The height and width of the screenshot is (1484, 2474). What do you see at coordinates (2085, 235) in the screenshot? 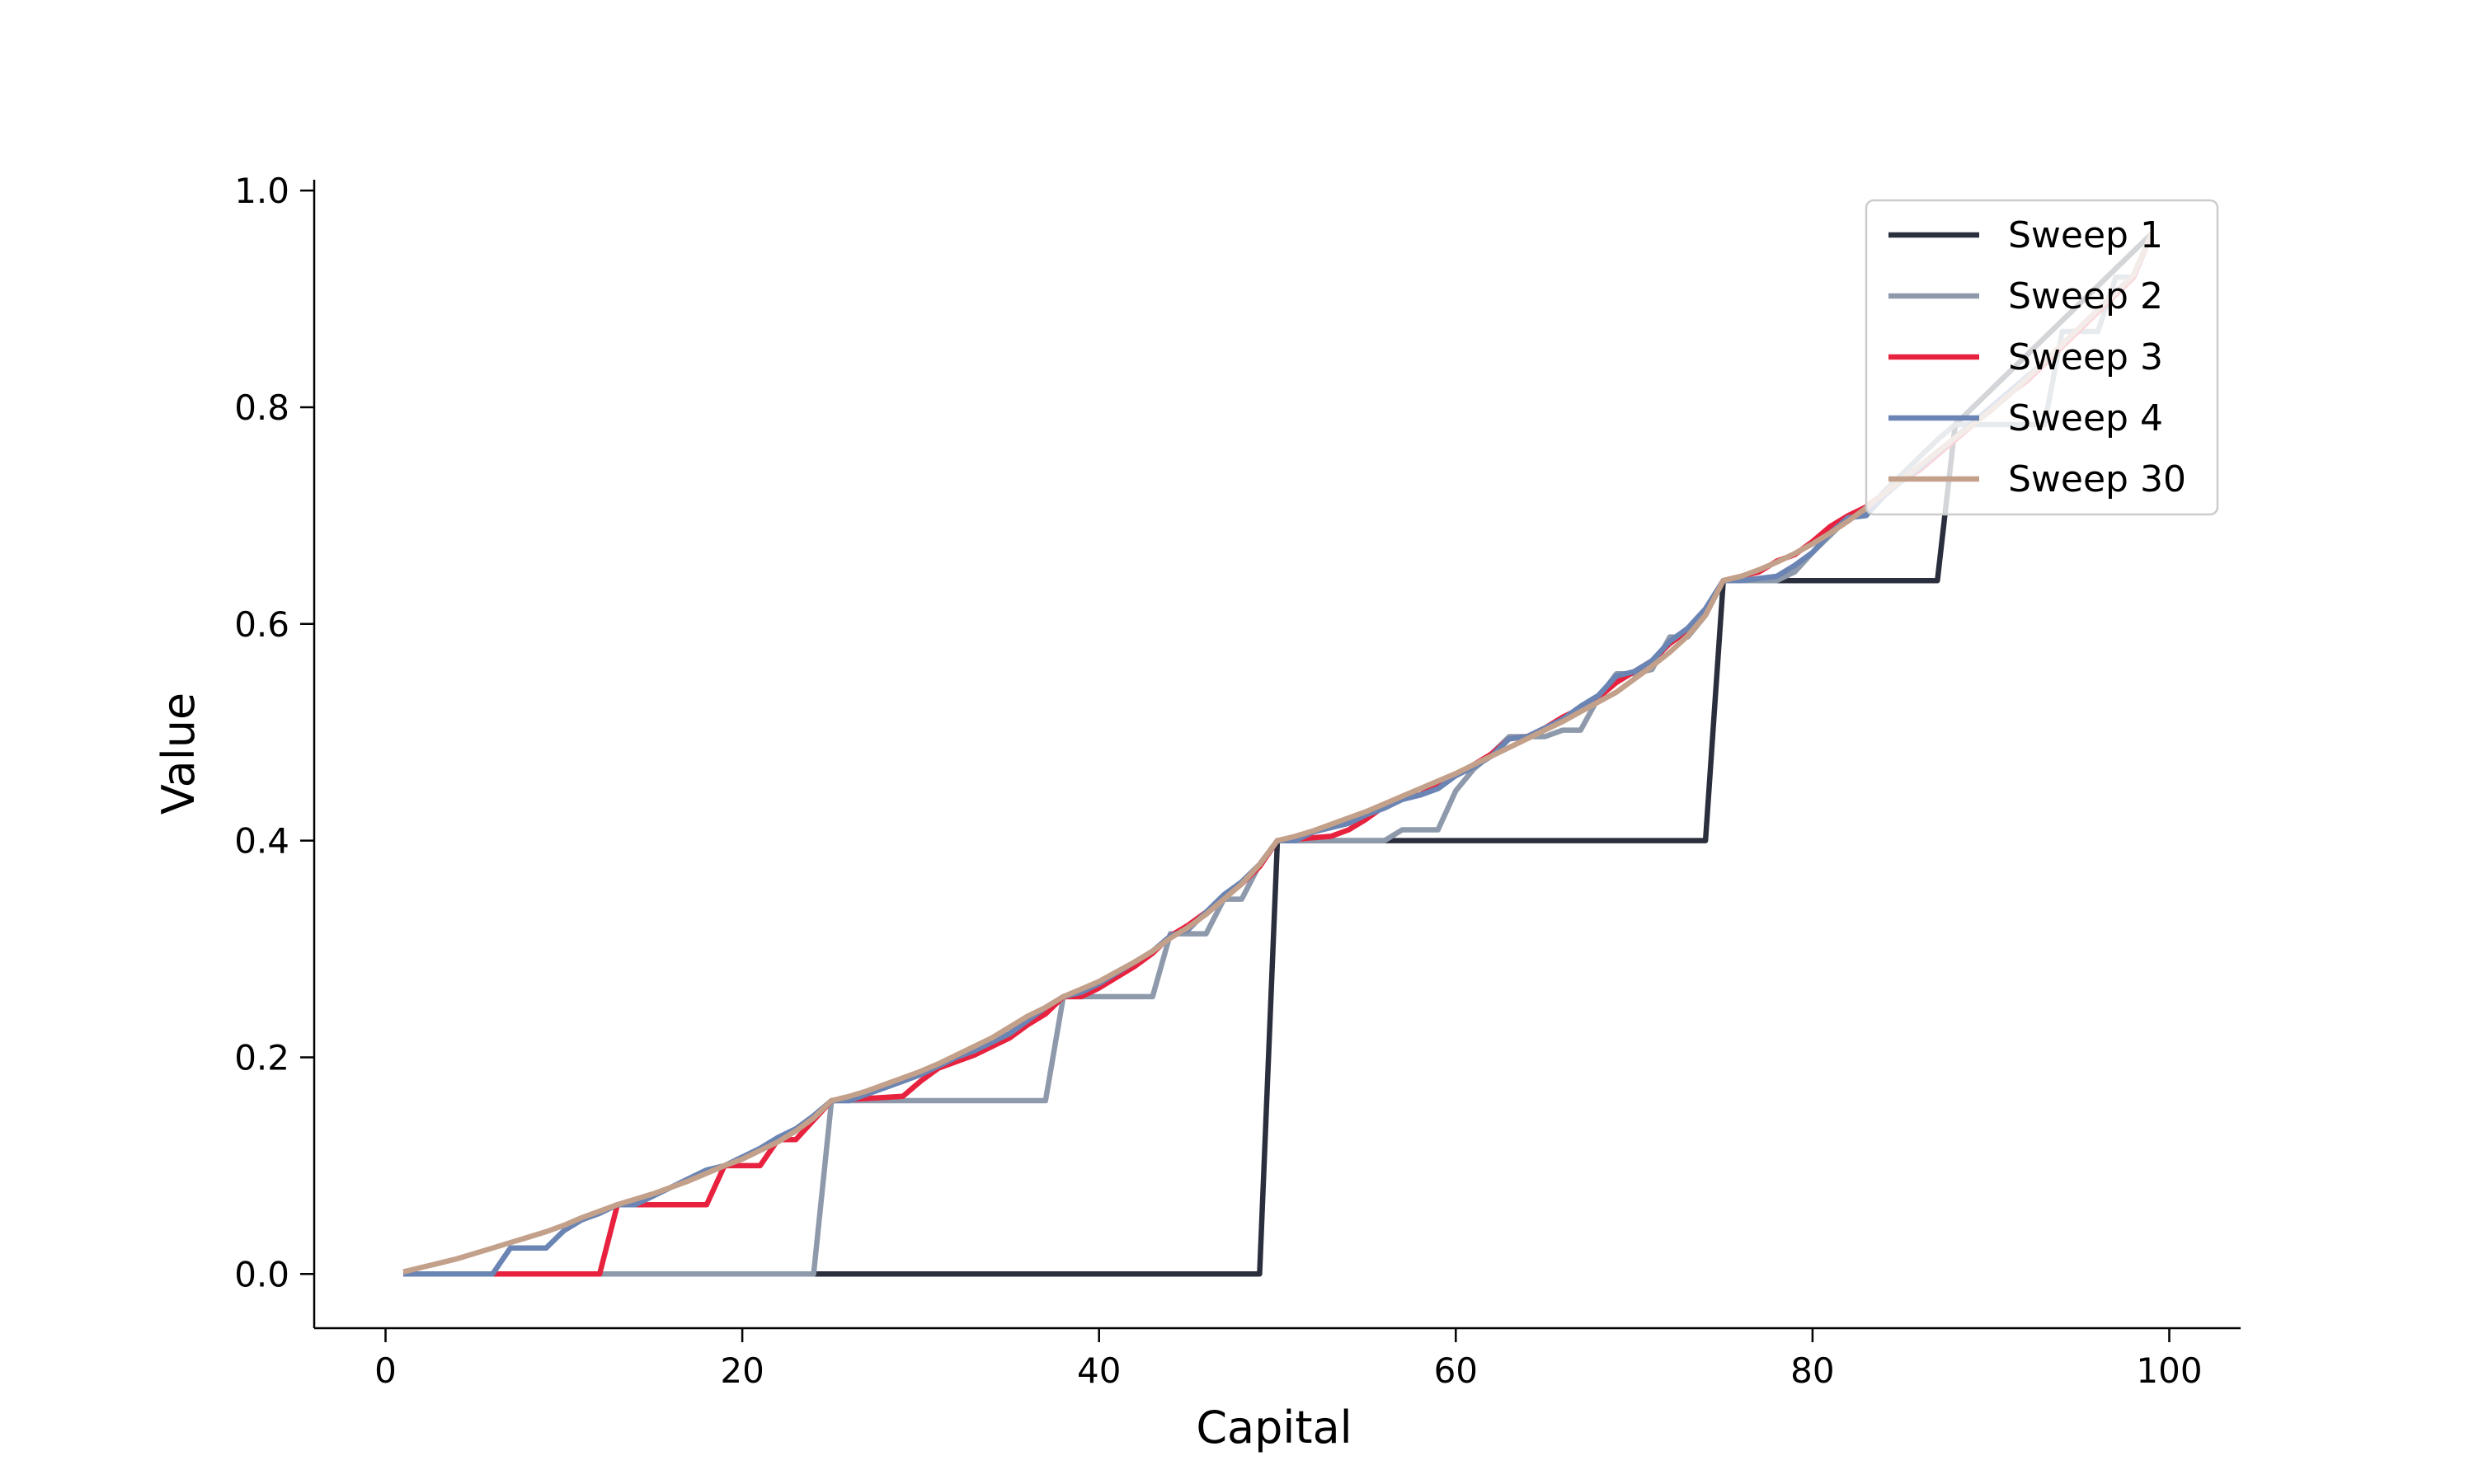
I see `legend-label: Sweep 1` at bounding box center [2085, 235].